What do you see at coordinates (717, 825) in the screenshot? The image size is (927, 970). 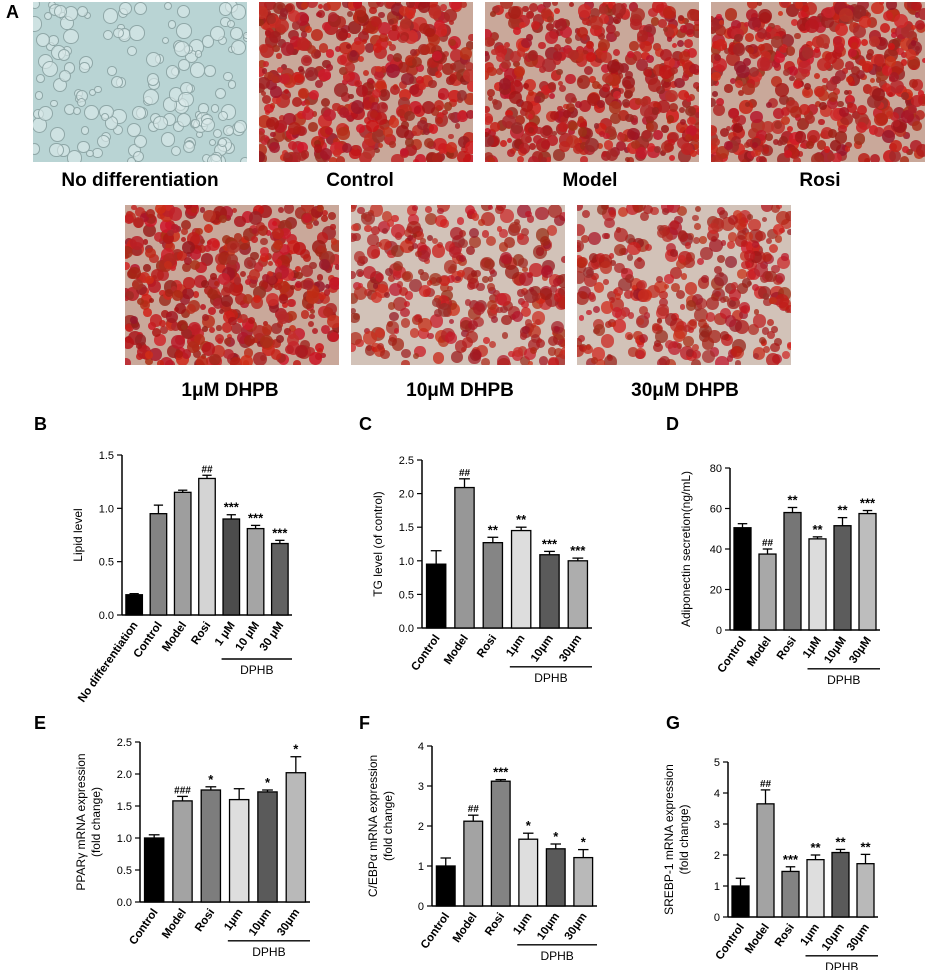 I see `y-tick-label: 3` at bounding box center [717, 825].